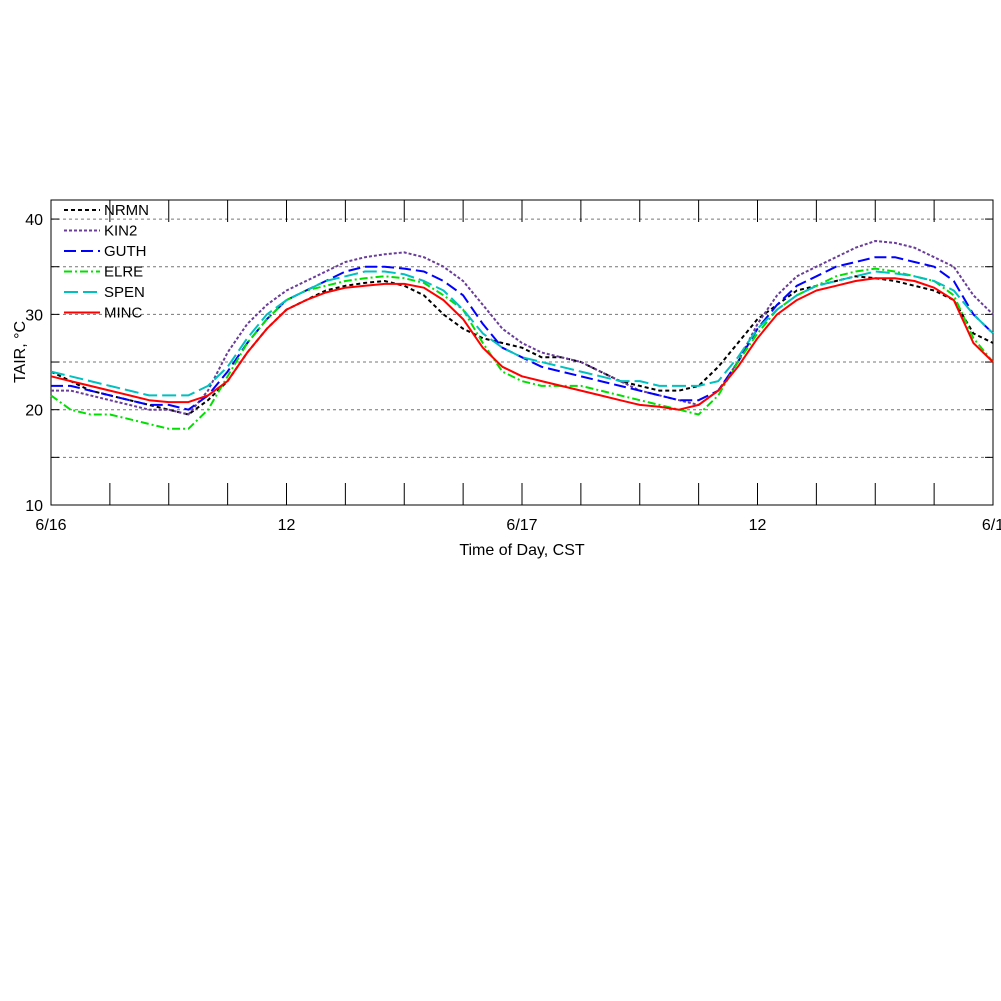 The width and height of the screenshot is (1001, 1001). I want to click on y-tick-label-40: 40, so click(34, 220).